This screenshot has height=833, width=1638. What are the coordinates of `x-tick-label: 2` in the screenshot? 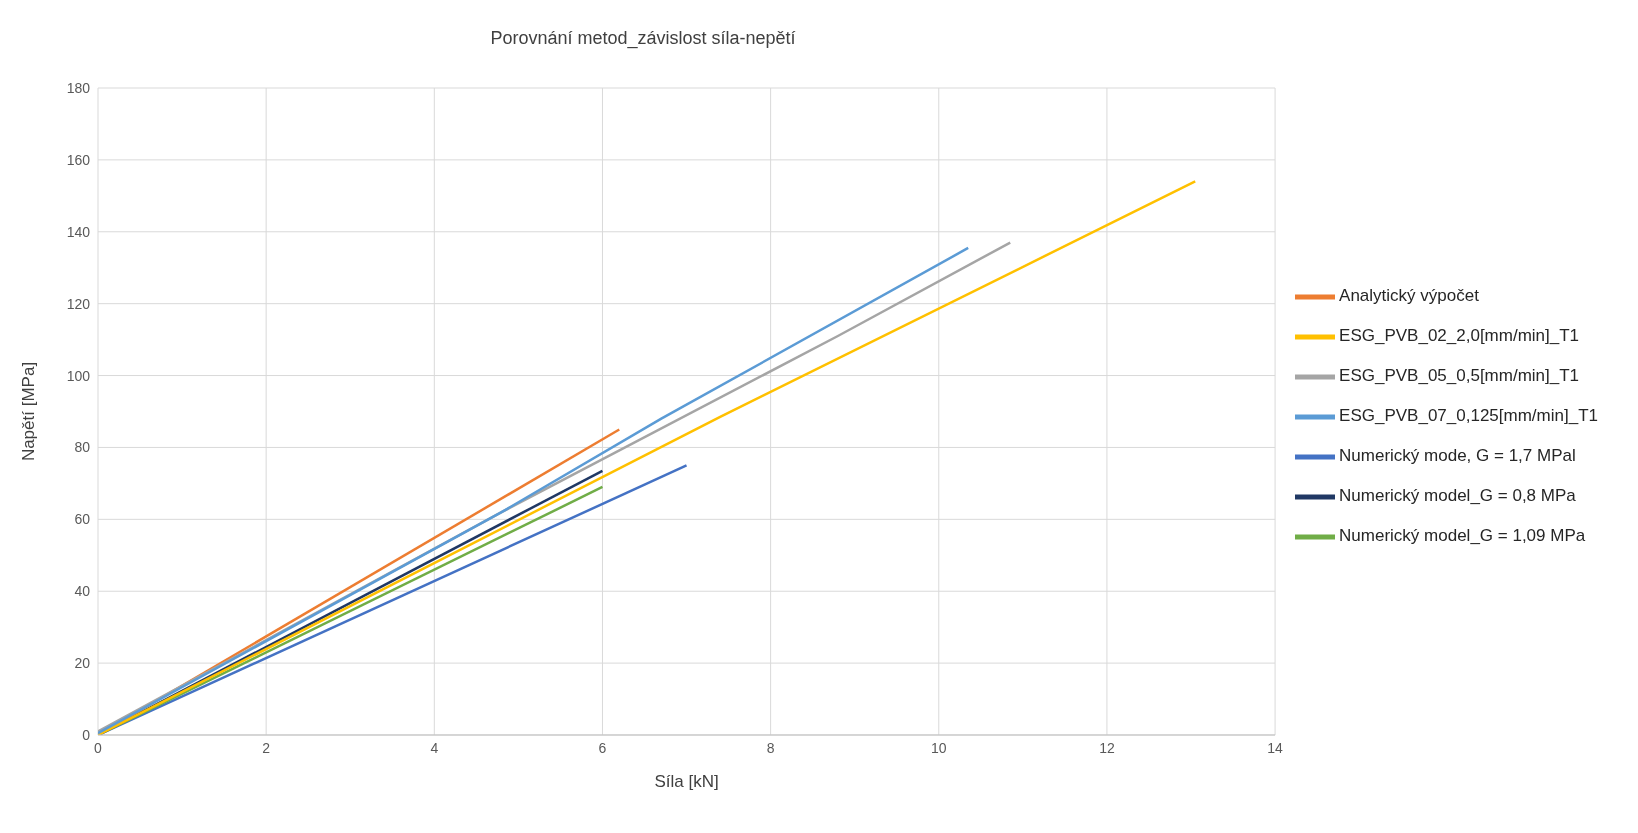 It's located at (266, 747).